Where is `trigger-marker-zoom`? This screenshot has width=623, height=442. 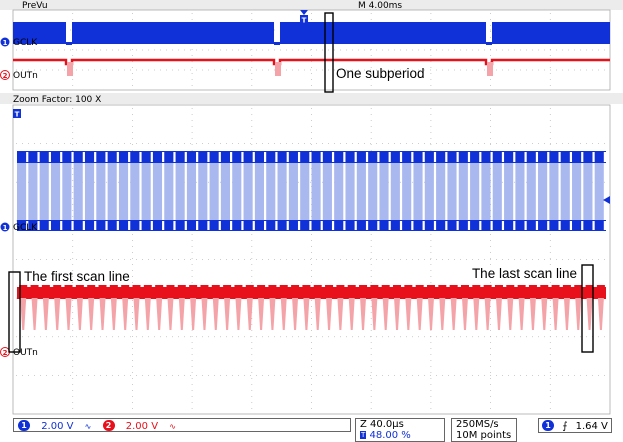
trigger-marker-zoom is located at coordinates (17, 113).